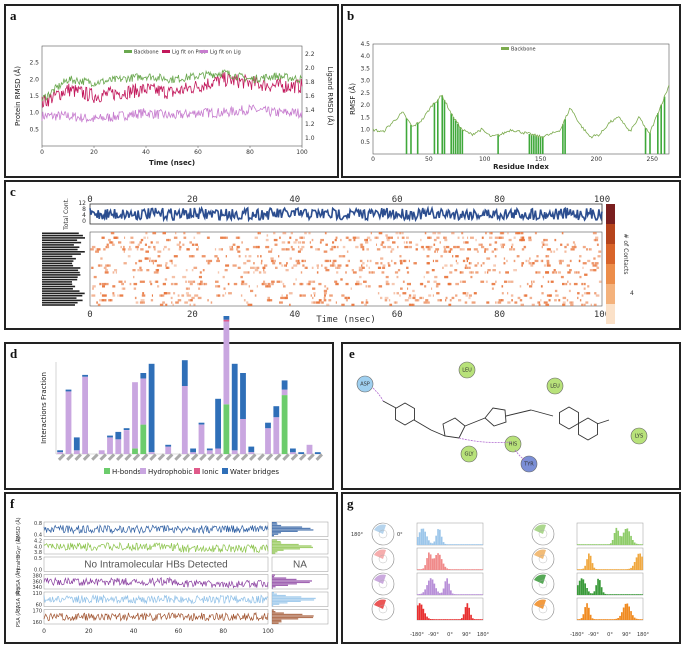  Describe the element at coordinates (397, 200) in the screenshot. I see `top-x-tick-label: 60` at that location.